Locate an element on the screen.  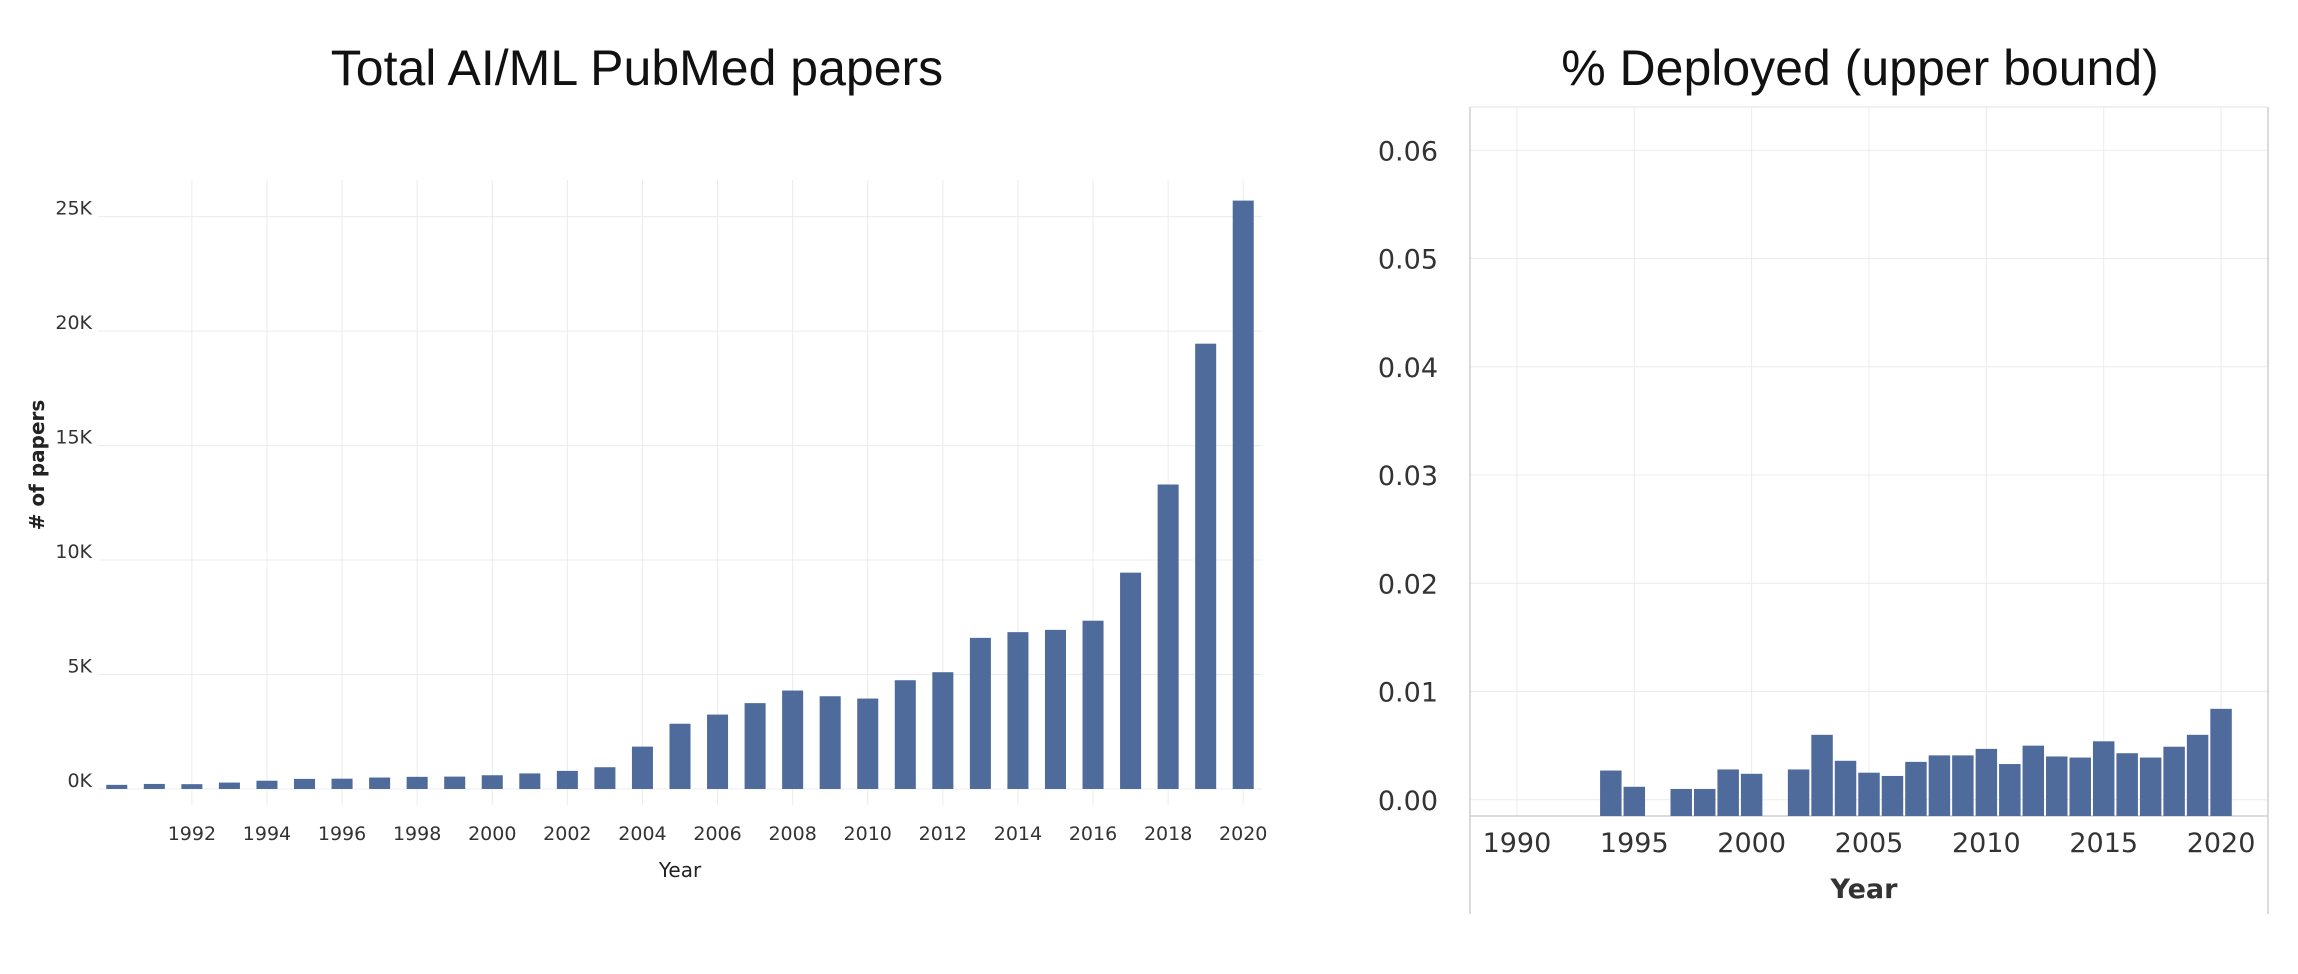
chart2-y-tick-label: 0.00 is located at coordinates (1408, 801).